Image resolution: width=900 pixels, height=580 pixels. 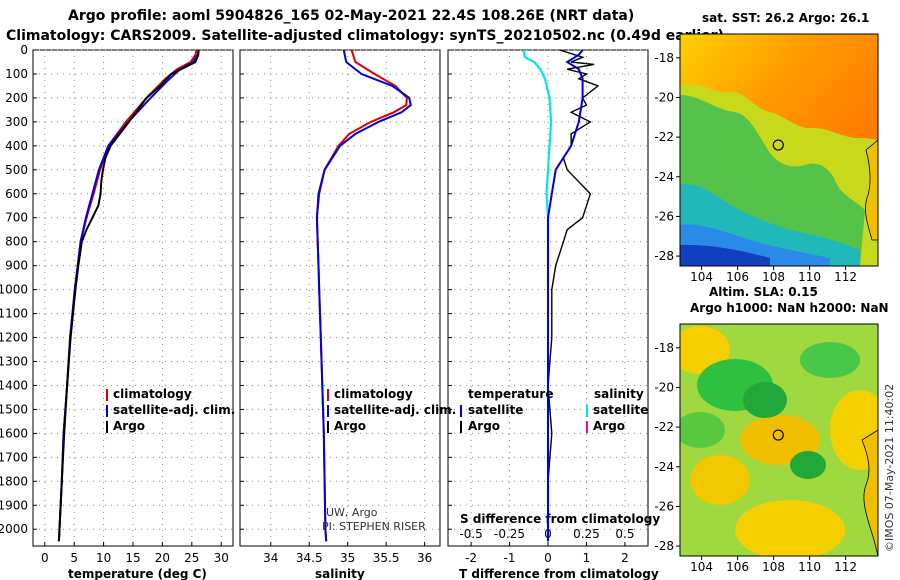 What do you see at coordinates (889, 468) in the screenshot?
I see `watermark: ©IMOS 07-May-2021 11:40:02` at bounding box center [889, 468].